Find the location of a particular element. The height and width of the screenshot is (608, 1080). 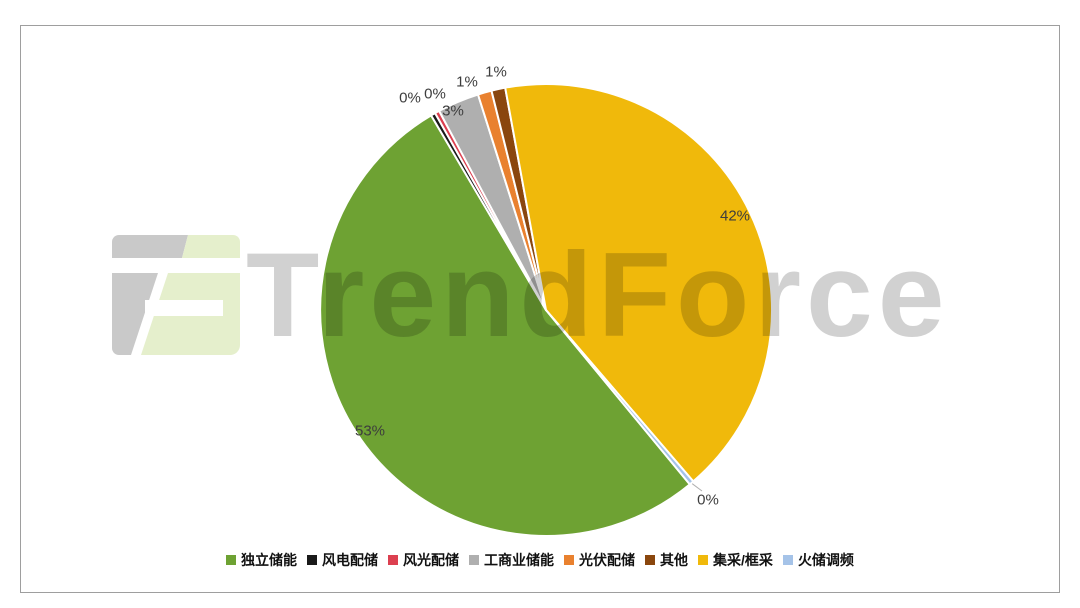

legend-item-7: 集采/框采 is located at coordinates (735, 560).